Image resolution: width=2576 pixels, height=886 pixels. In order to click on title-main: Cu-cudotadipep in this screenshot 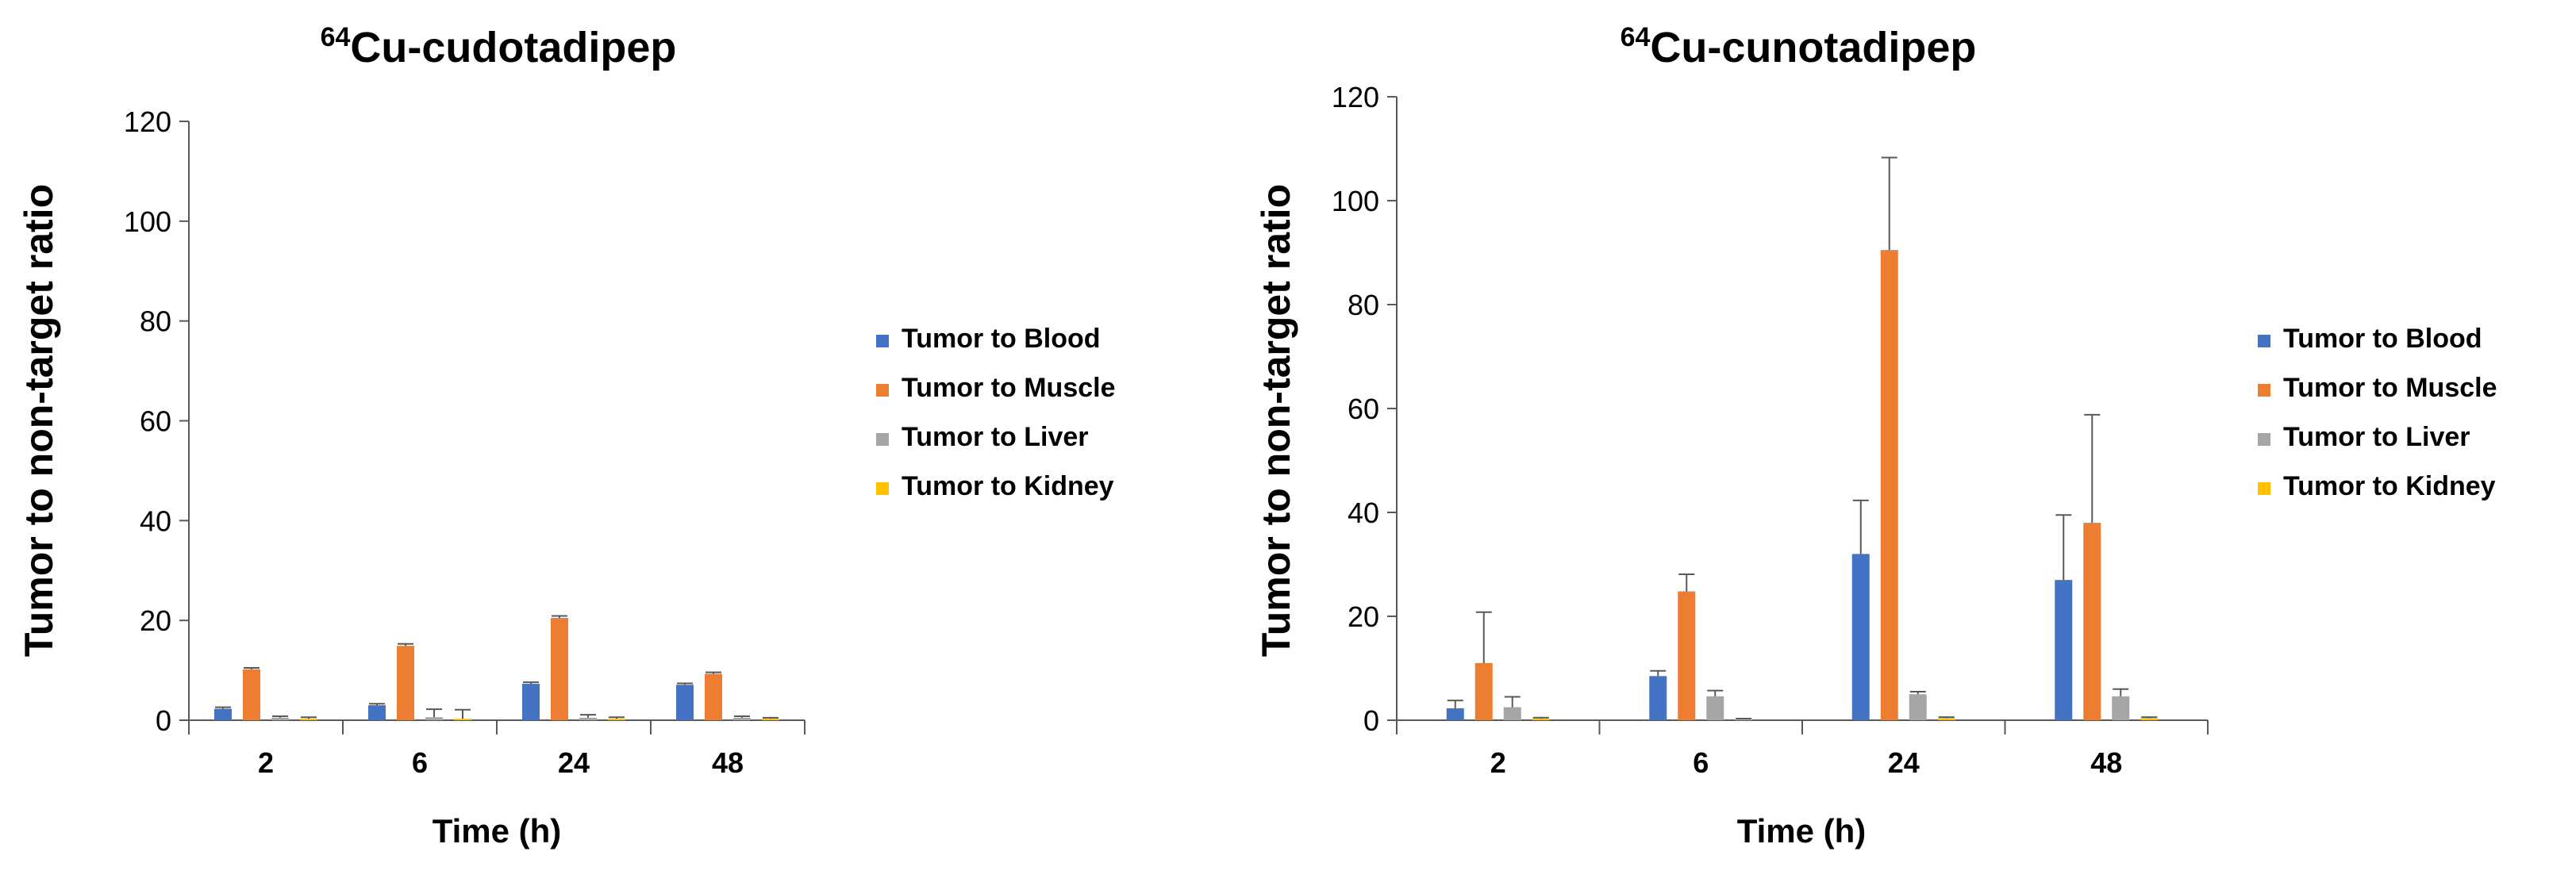, I will do `click(513, 47)`.